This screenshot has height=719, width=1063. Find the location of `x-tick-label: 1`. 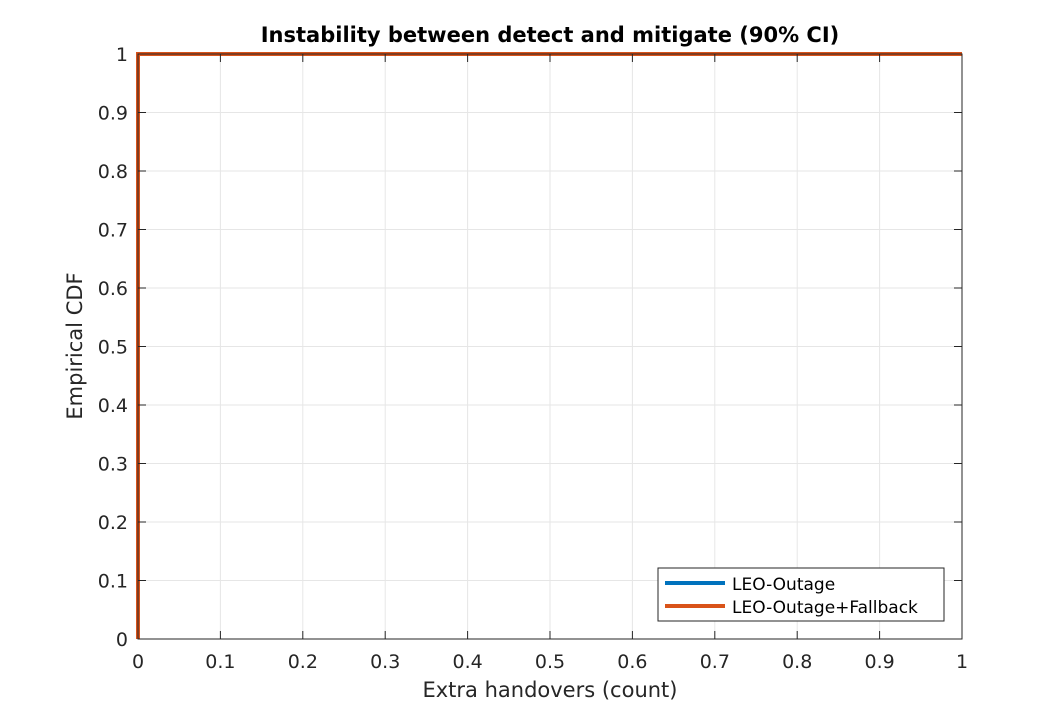

x-tick-label: 1 is located at coordinates (962, 662).